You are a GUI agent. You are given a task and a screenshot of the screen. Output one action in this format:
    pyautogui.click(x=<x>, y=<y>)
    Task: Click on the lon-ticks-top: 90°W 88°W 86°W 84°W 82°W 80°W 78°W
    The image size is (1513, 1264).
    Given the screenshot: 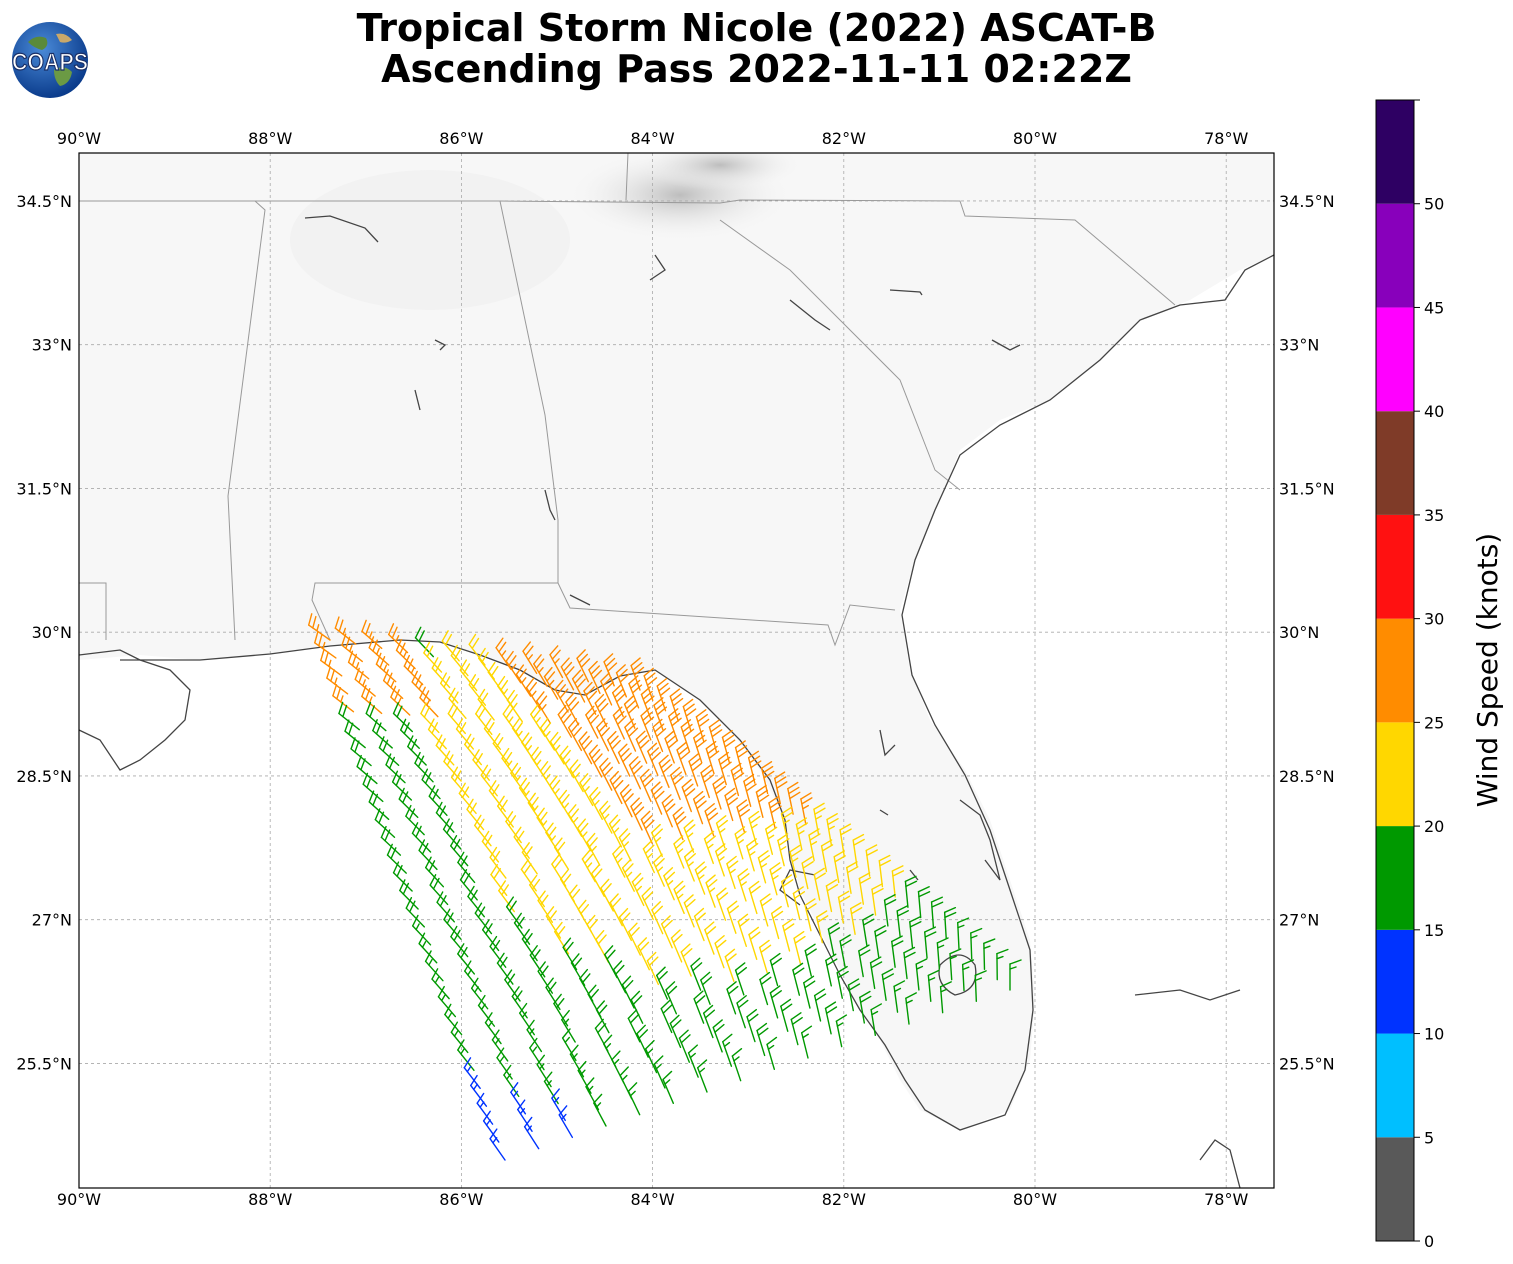 What is the action you would take?
    pyautogui.click(x=653, y=138)
    